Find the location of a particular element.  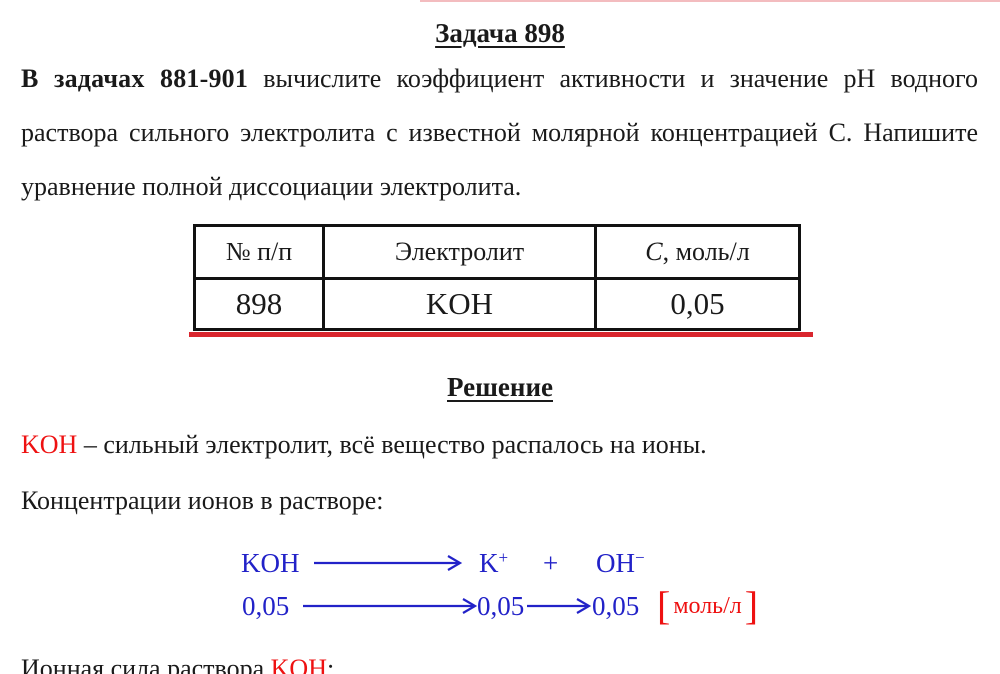

reaction-arrow-icon is located at coordinates (388, 563).